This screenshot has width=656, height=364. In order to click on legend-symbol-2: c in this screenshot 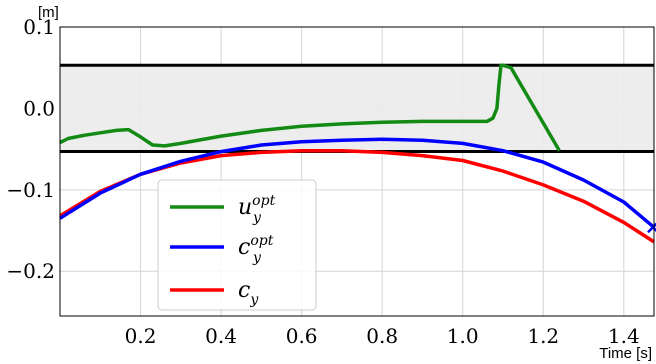, I will do `click(244, 290)`.